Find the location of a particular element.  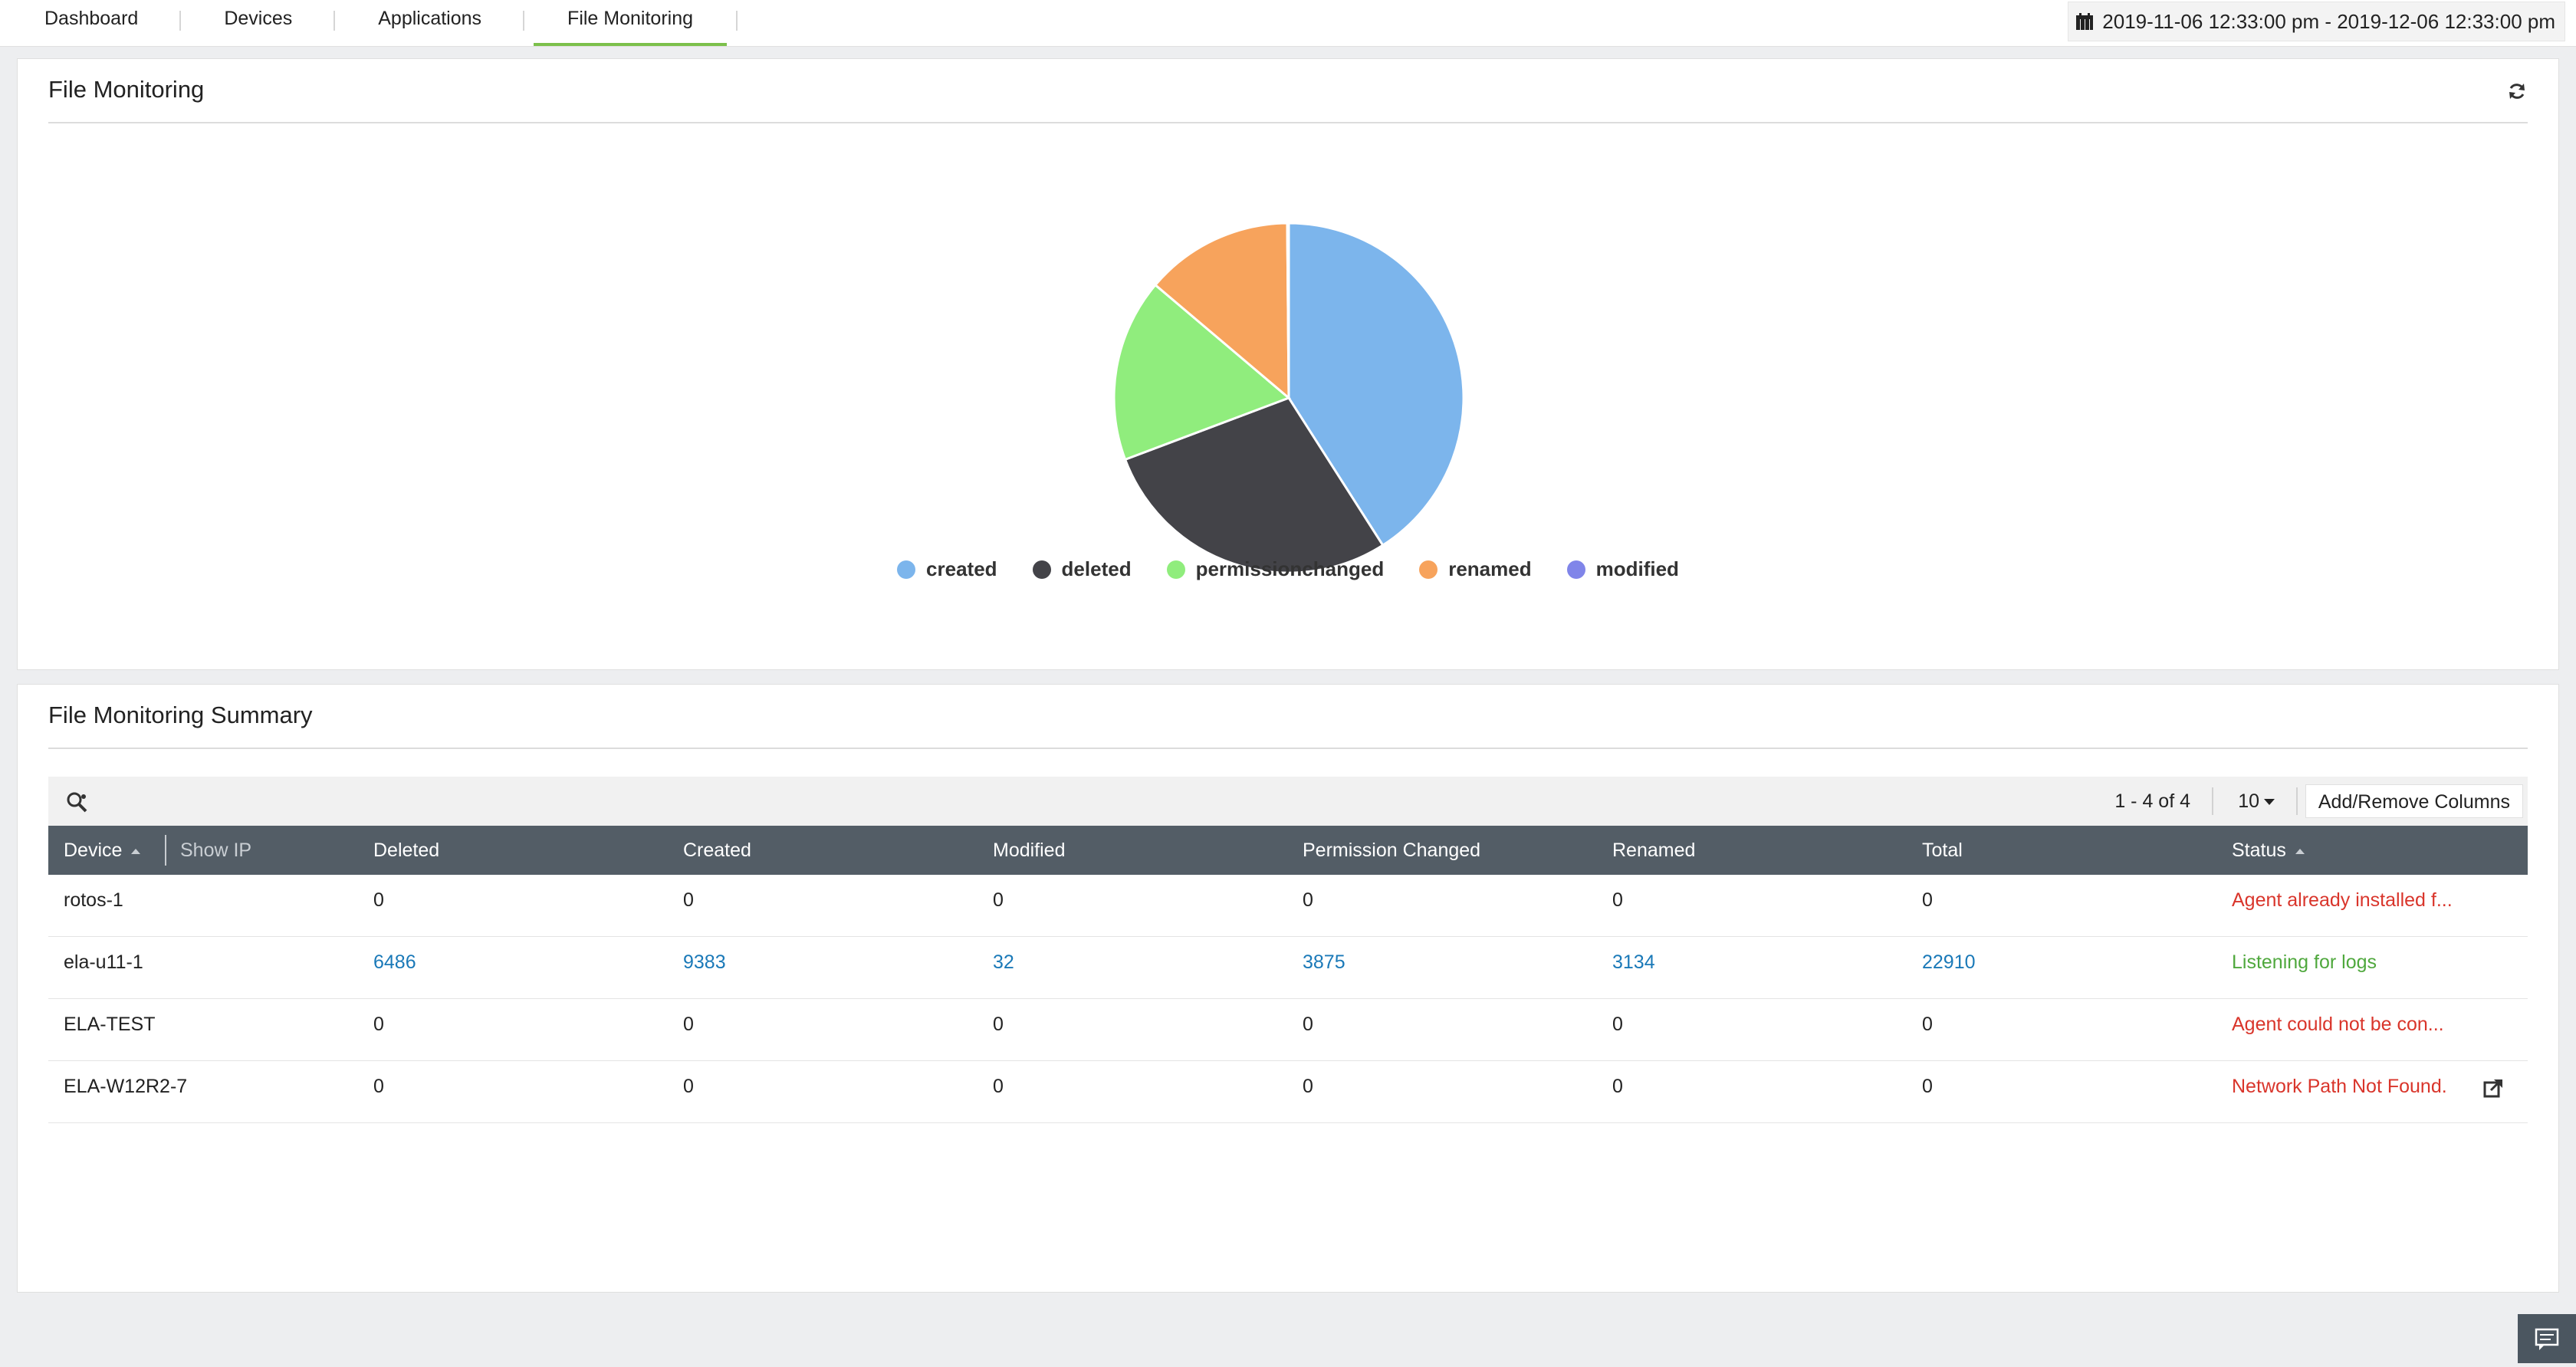

legend-label: created is located at coordinates (962, 568).